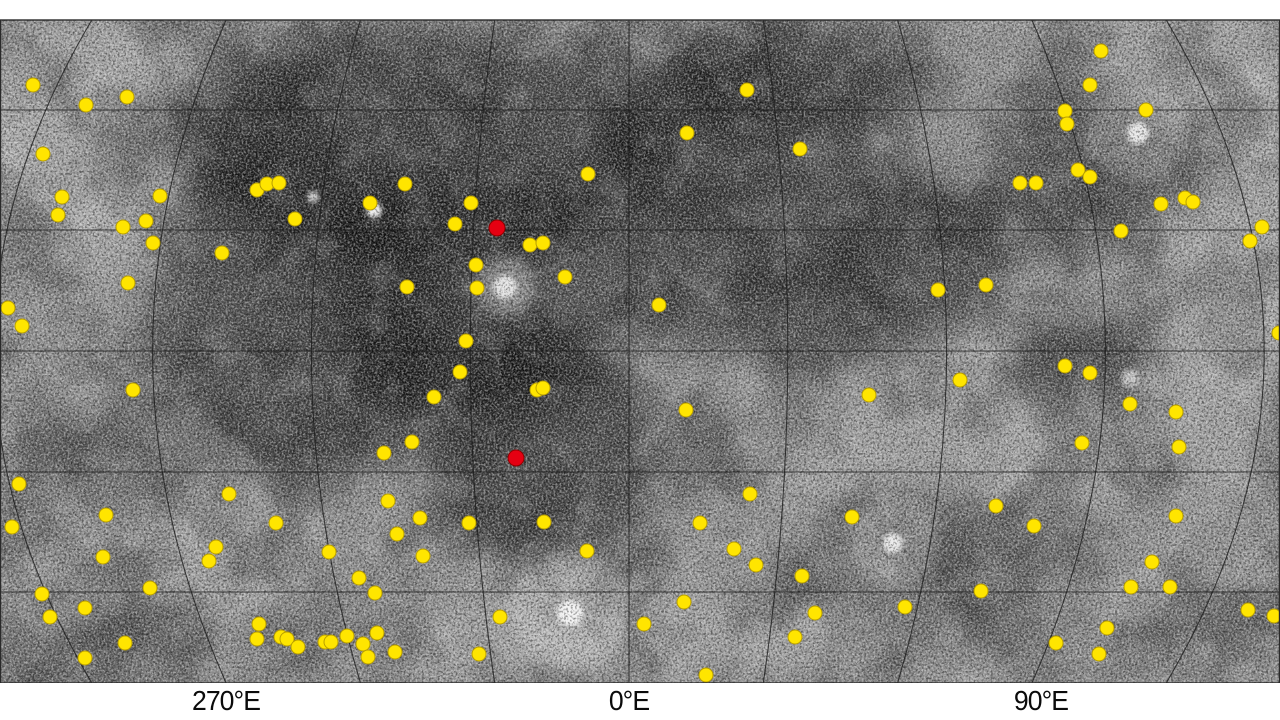 Image resolution: width=1280 pixels, height=720 pixels. I want to click on x-tick-label-90e: 90°E, so click(1041, 700).